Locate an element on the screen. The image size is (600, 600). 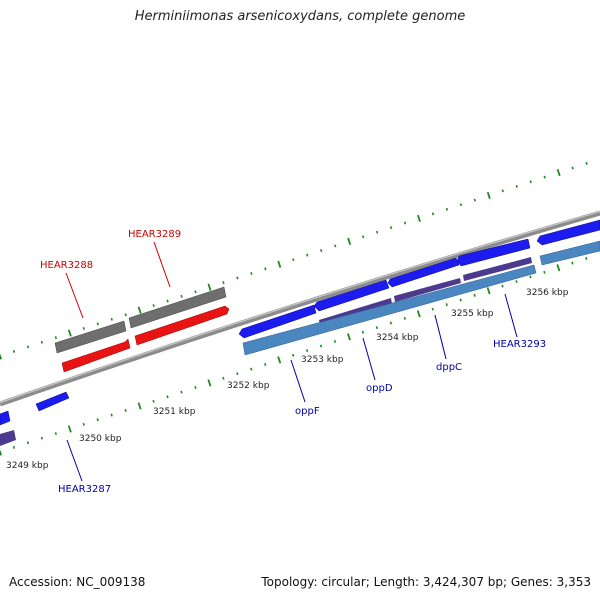
scale-label: 3254 kbp is located at coordinates (397, 338).